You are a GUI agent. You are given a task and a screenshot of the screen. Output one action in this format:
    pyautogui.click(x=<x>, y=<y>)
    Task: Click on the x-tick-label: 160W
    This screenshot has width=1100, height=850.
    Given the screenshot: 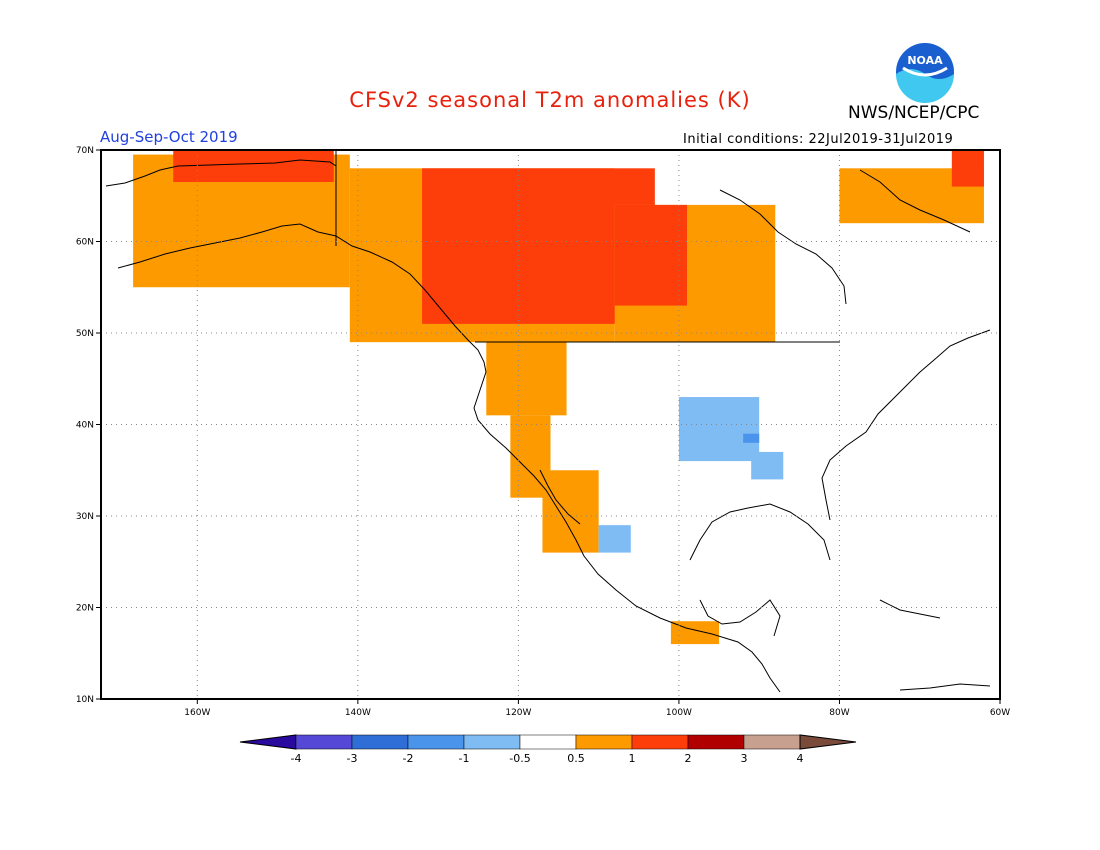 What is the action you would take?
    pyautogui.click(x=197, y=713)
    